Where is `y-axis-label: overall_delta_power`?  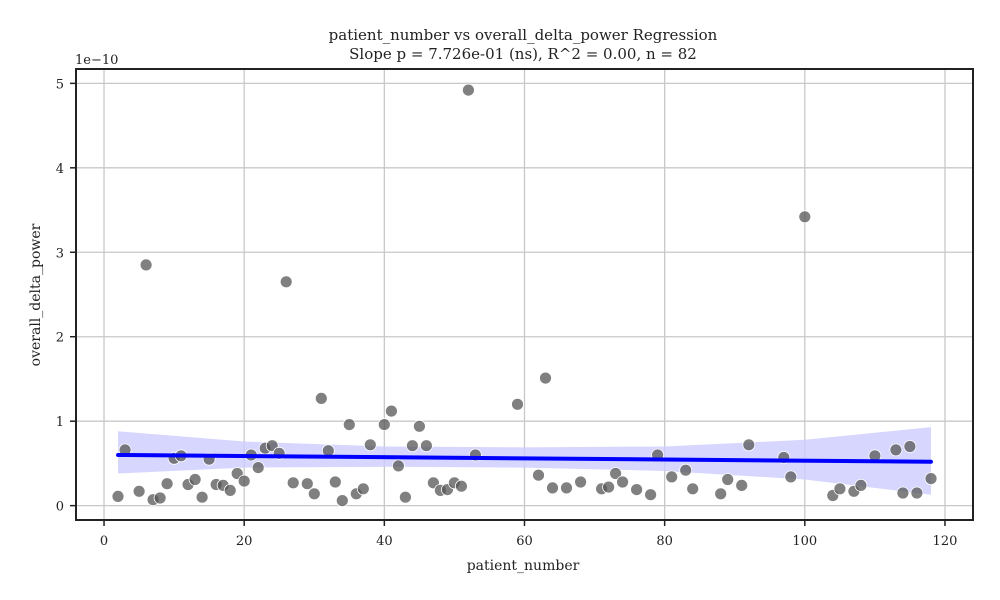 y-axis-label: overall_delta_power is located at coordinates (36, 294).